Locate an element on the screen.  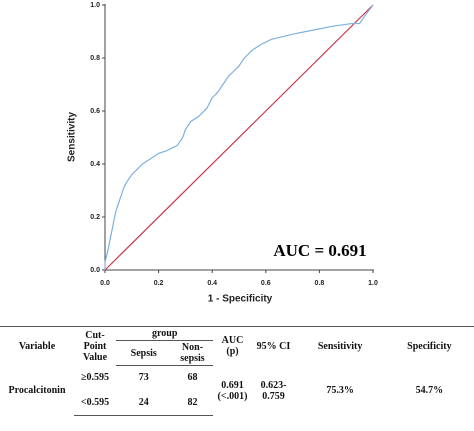
header: AUC (p) is located at coordinates (232, 346).